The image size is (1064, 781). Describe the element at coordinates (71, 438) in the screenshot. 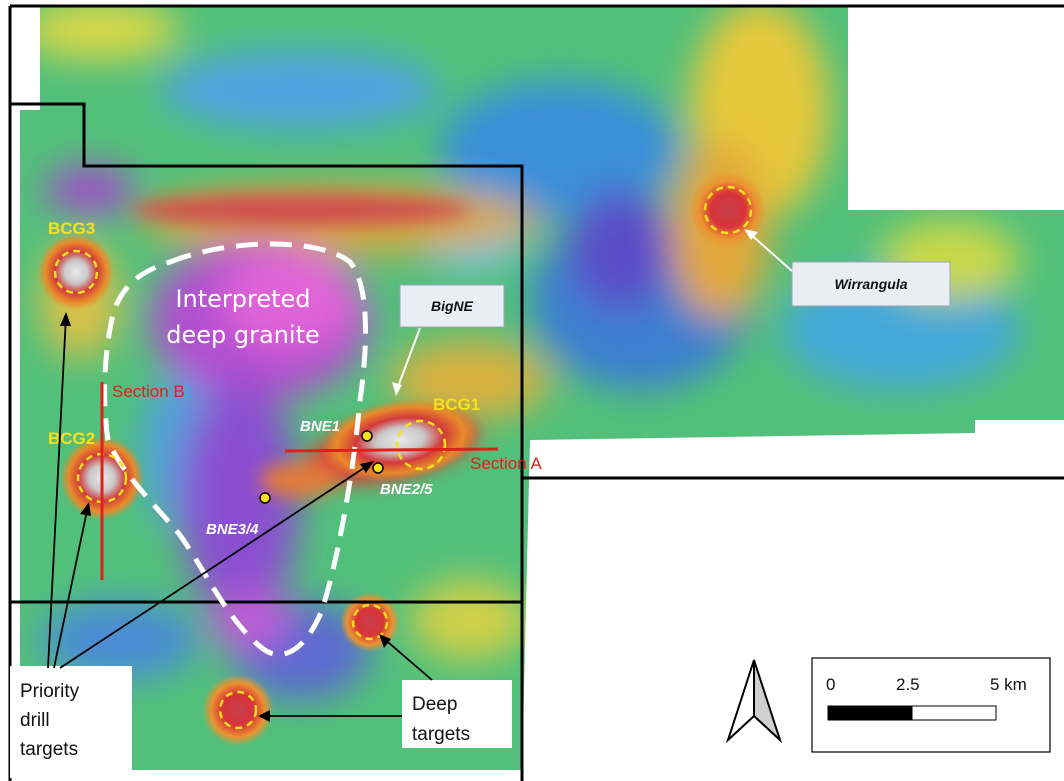

I see `target-label-bcg2: BCG2` at that location.